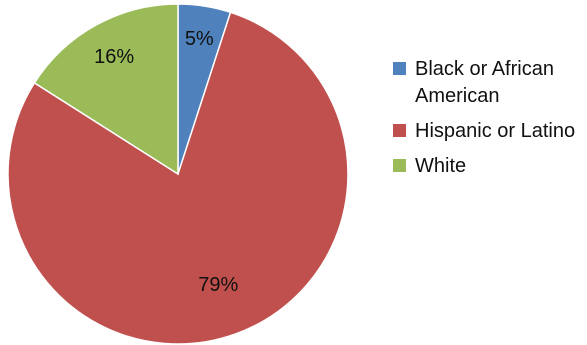 The image size is (587, 345). I want to click on legend-item-white: White, so click(490, 166).